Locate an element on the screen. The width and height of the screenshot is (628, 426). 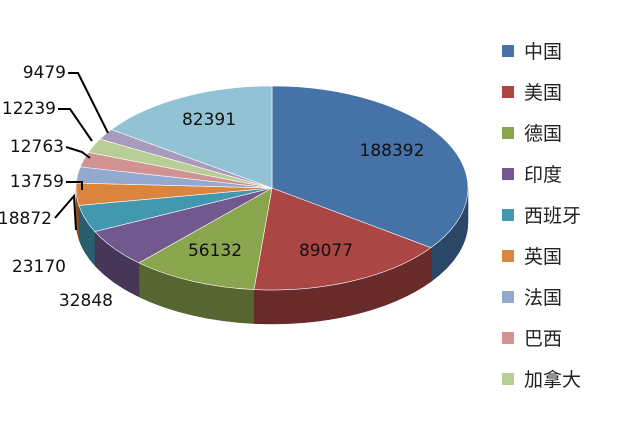
data-label-6: 13759 is located at coordinates (37, 182).